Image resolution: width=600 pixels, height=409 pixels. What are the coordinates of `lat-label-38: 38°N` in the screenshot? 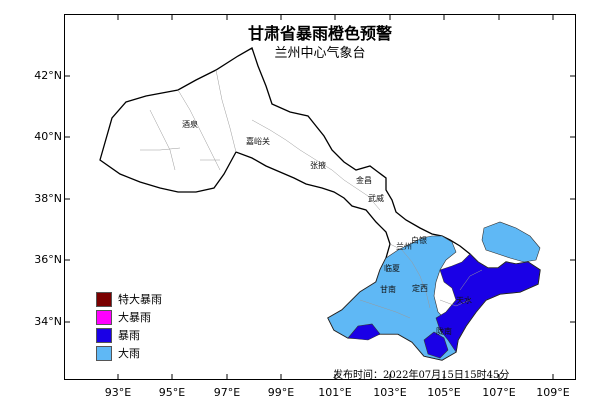 It's located at (48, 198).